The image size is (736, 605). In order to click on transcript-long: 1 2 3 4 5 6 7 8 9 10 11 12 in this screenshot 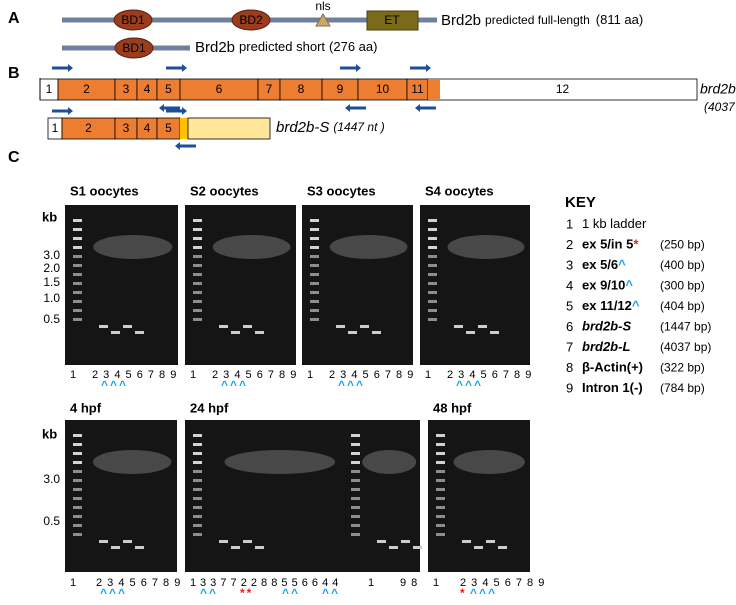, I will do `click(368, 89)`.